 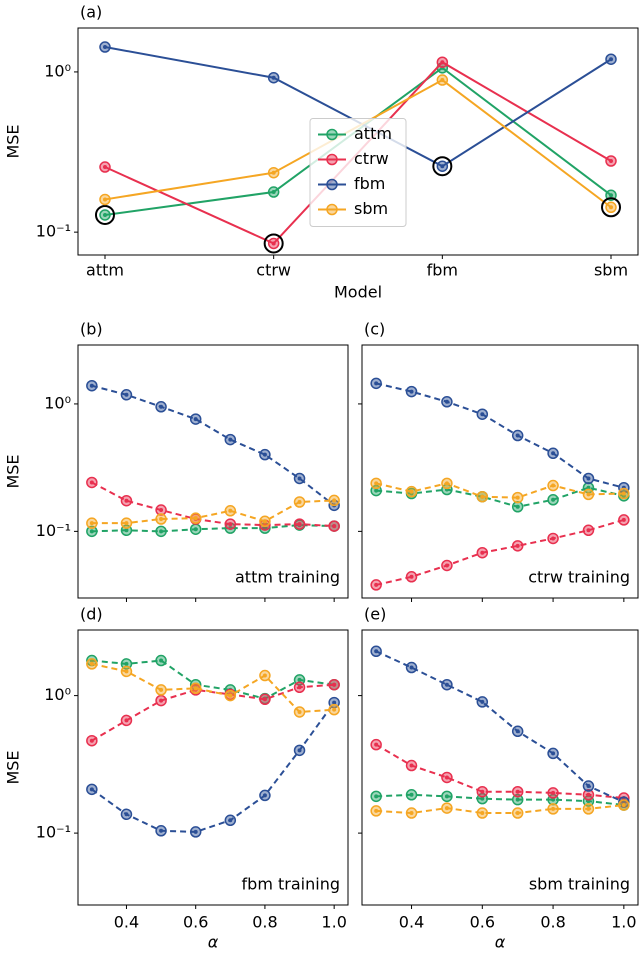 I want to click on y-tick-label: 10⁰, so click(x=57, y=402).